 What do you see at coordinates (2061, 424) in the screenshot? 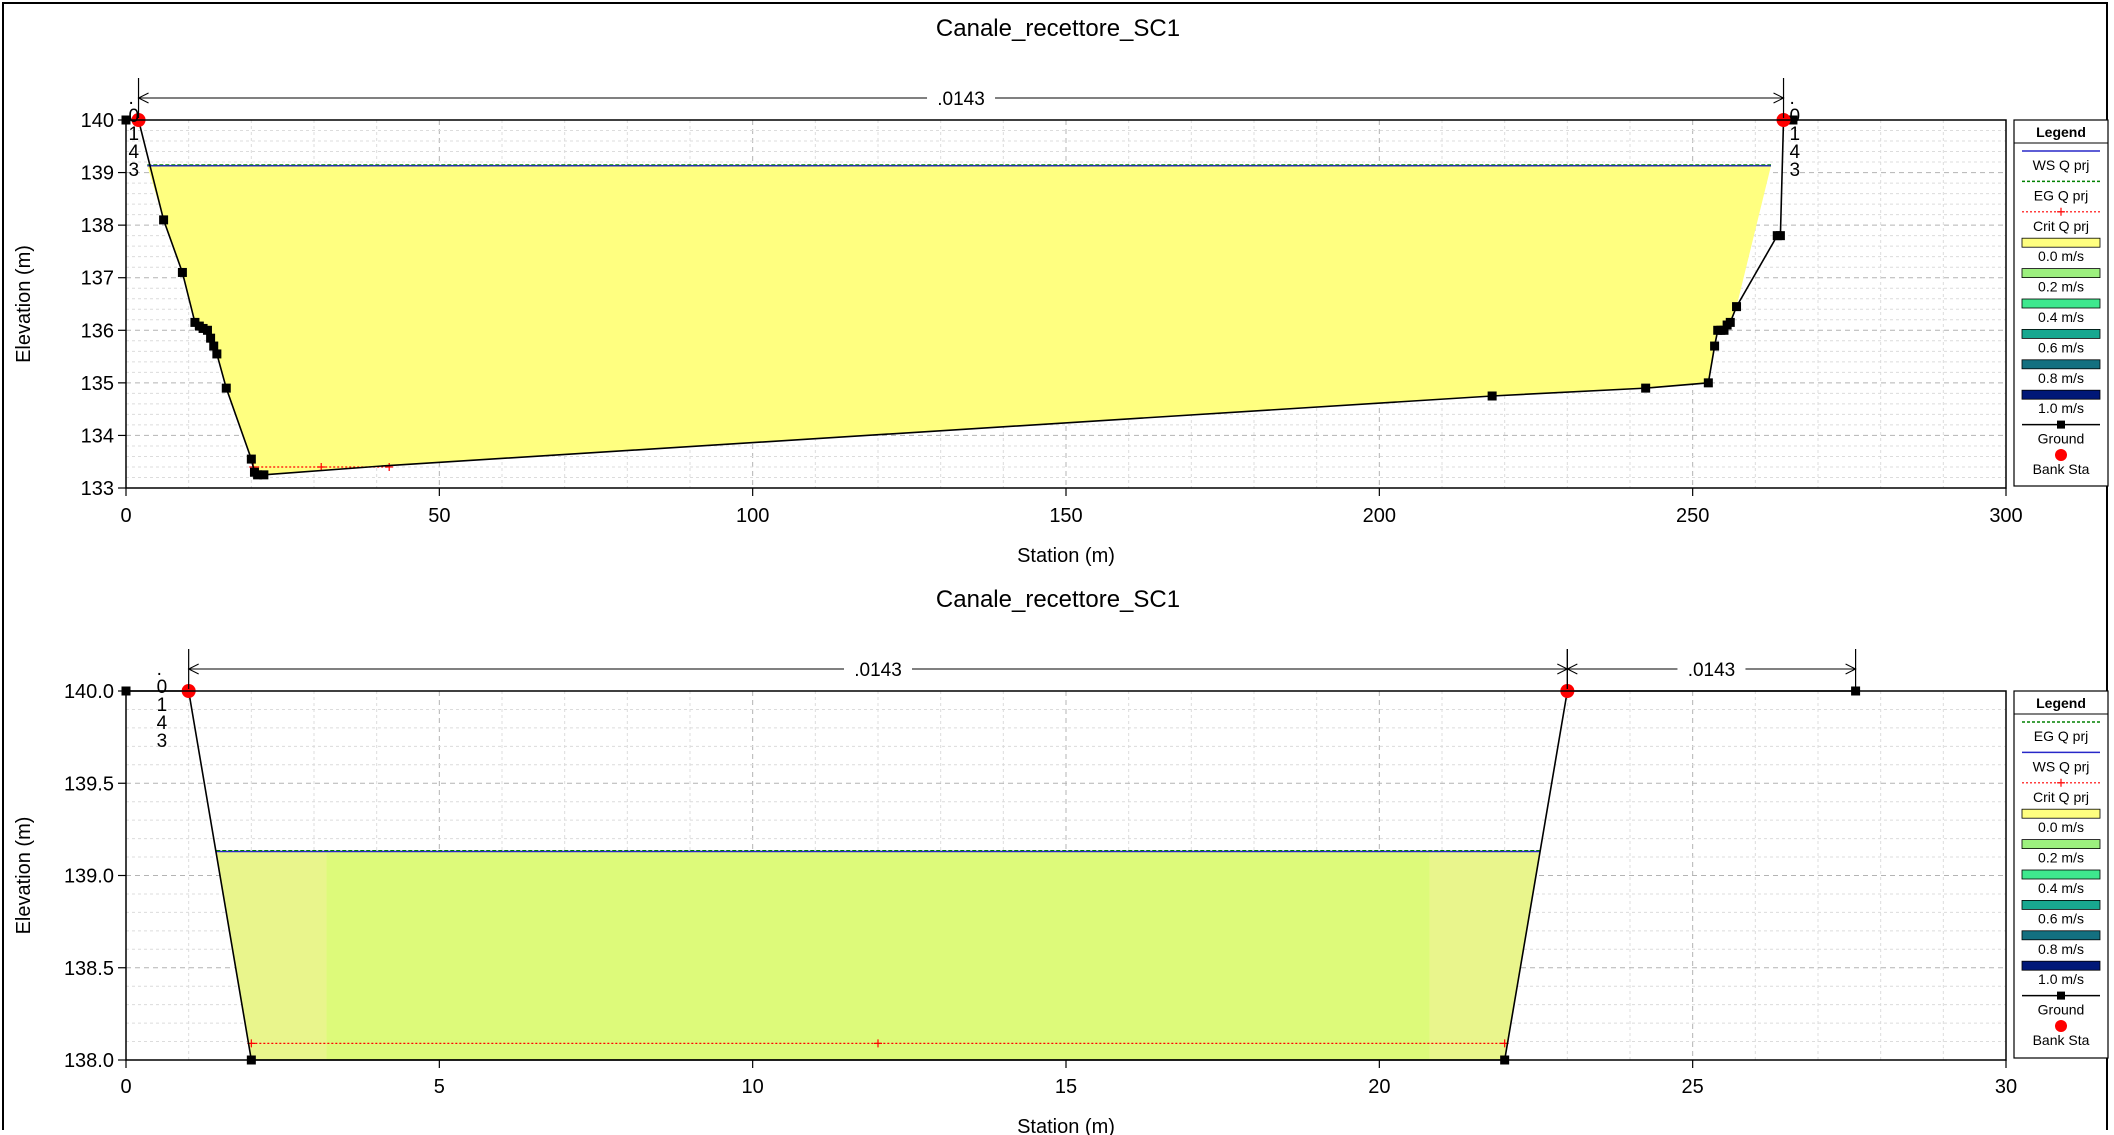
I see `legend-ground-marker` at bounding box center [2061, 424].